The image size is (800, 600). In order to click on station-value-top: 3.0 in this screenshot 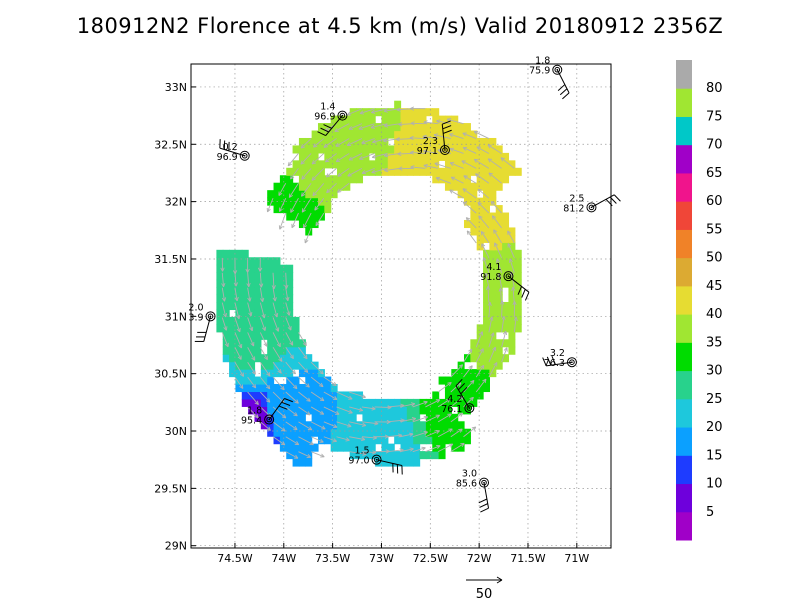, I will do `click(469, 474)`.